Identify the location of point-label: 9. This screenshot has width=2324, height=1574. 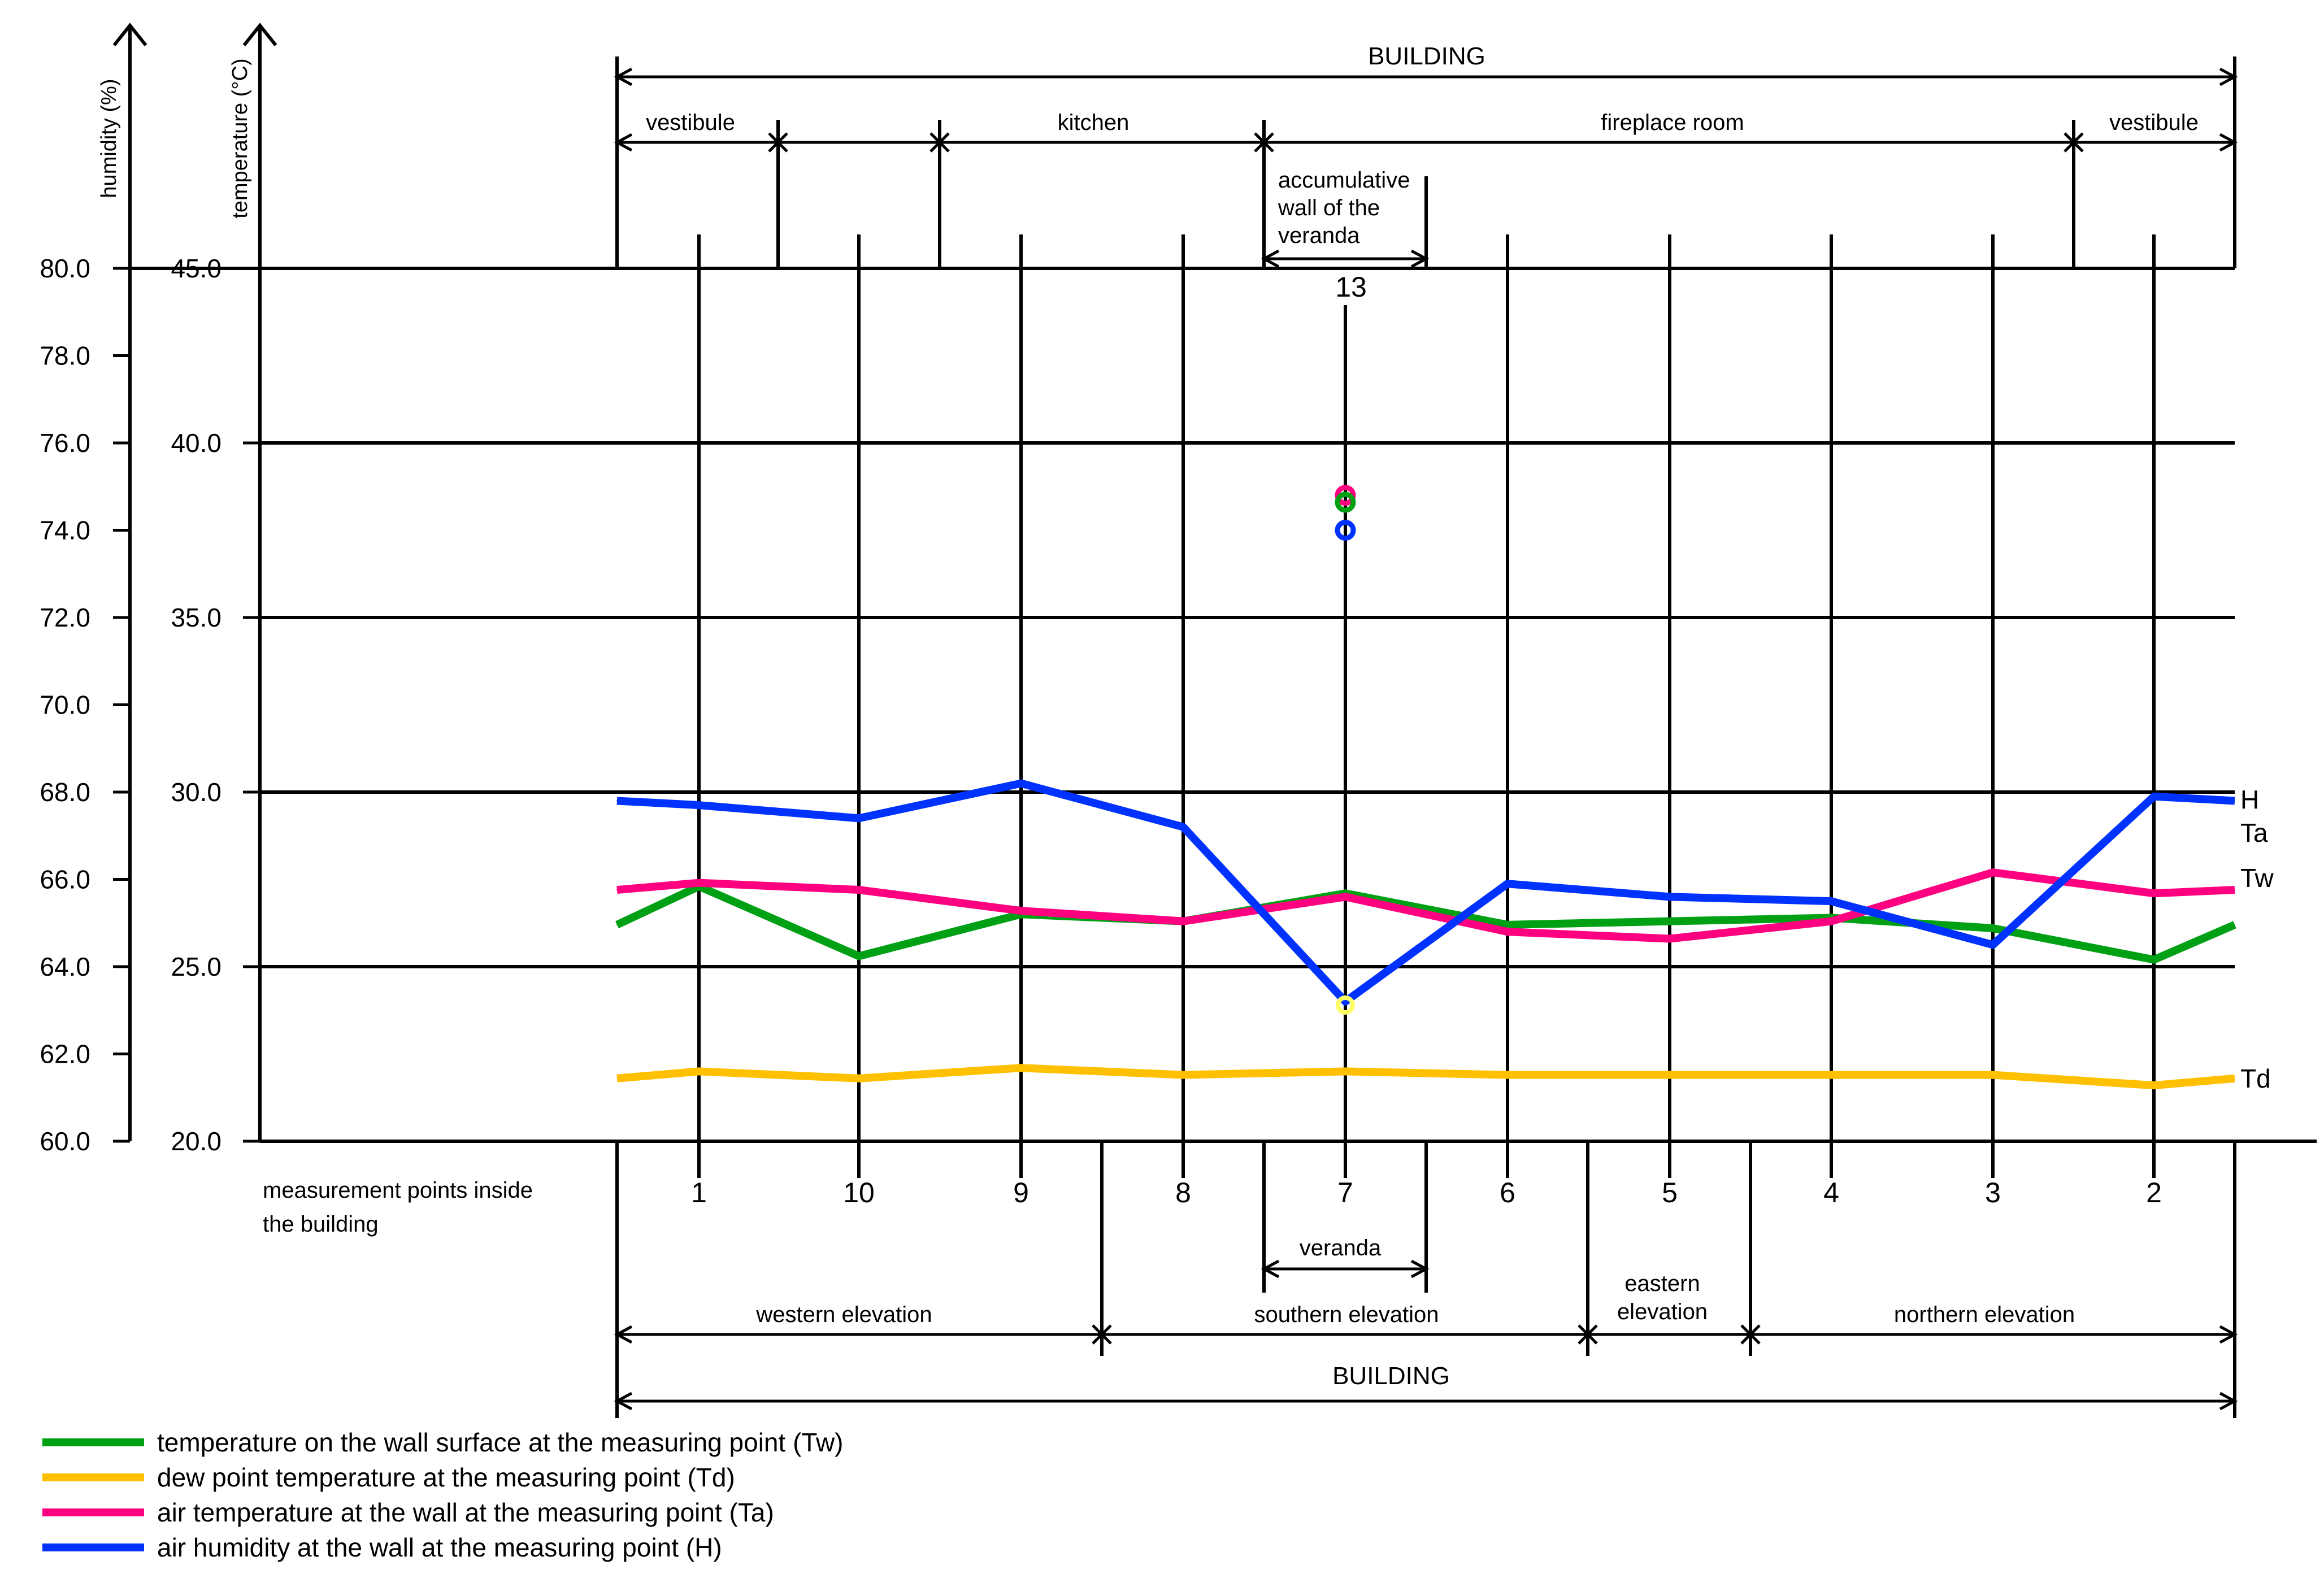
(1021, 1192).